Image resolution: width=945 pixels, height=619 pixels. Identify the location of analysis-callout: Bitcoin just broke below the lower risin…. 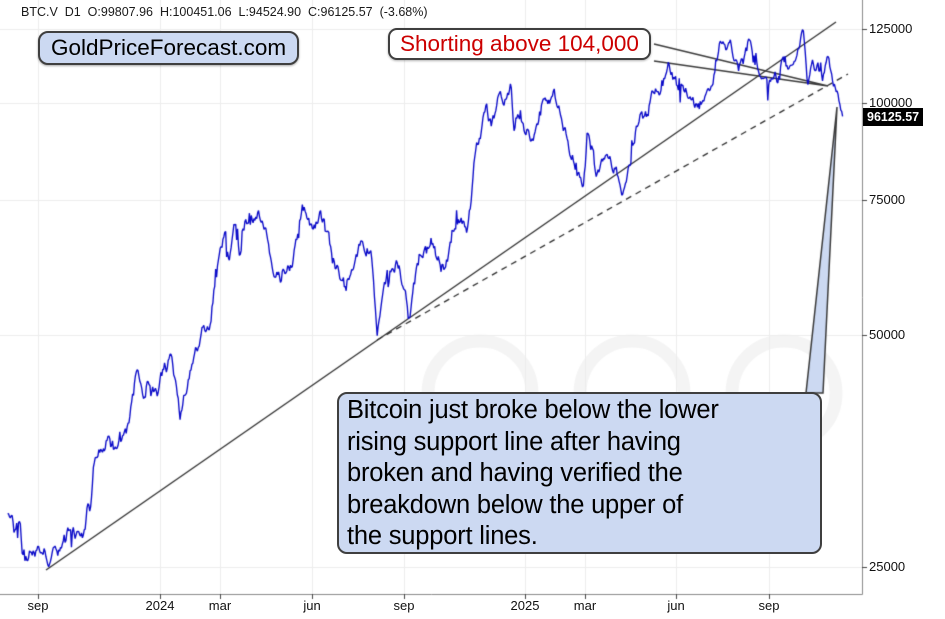
(579, 473).